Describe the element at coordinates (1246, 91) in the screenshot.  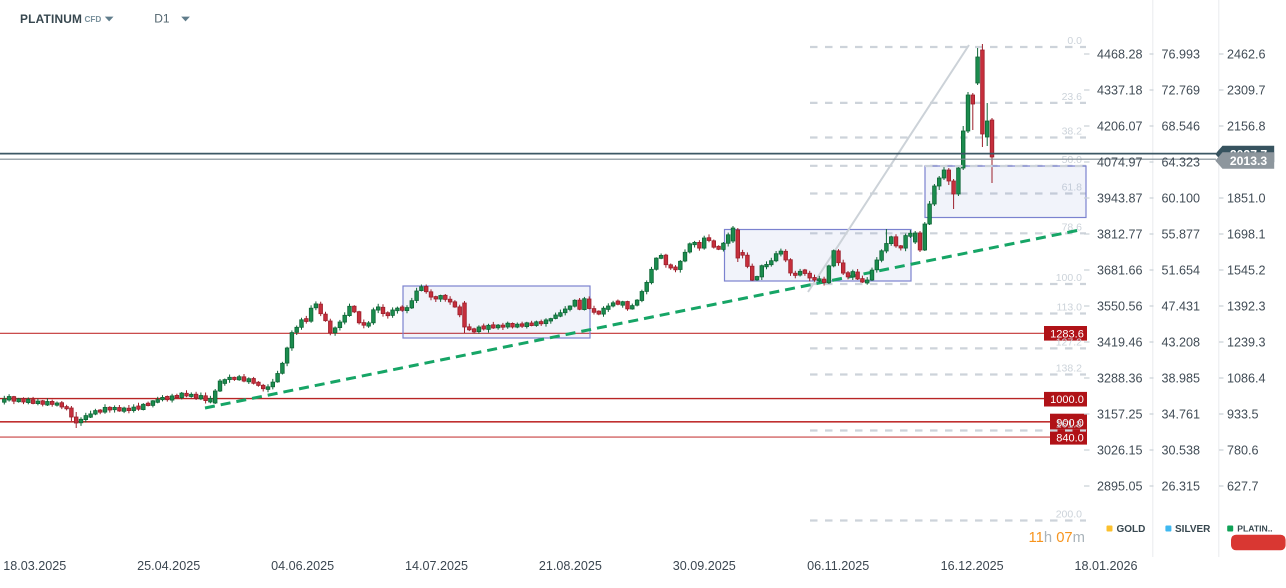
I see `svg-text: 2309.7` at that location.